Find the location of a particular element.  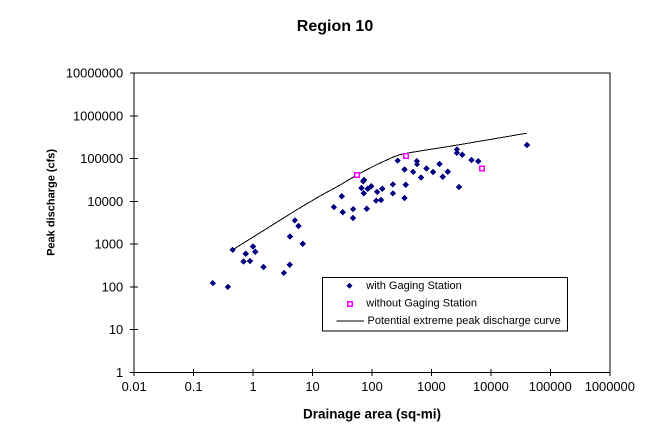

svg-text: 0.1 is located at coordinates (194, 386).